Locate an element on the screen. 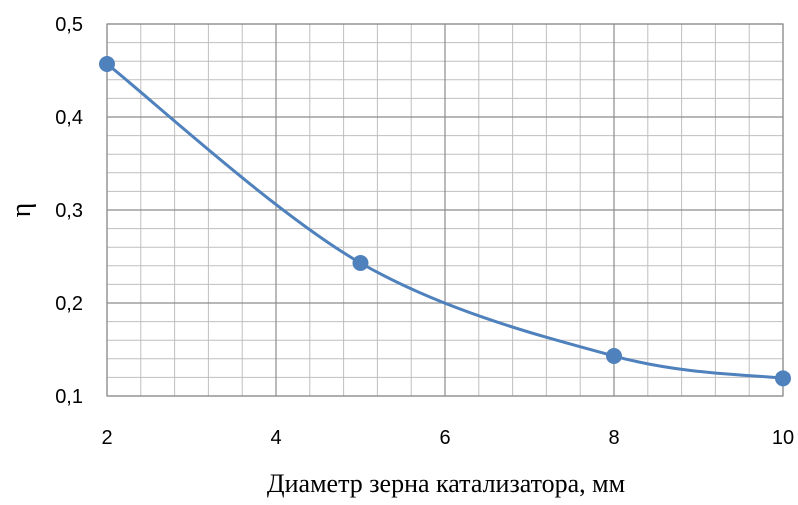 The width and height of the screenshot is (798, 505). y-axis-title: η is located at coordinates (21, 210).